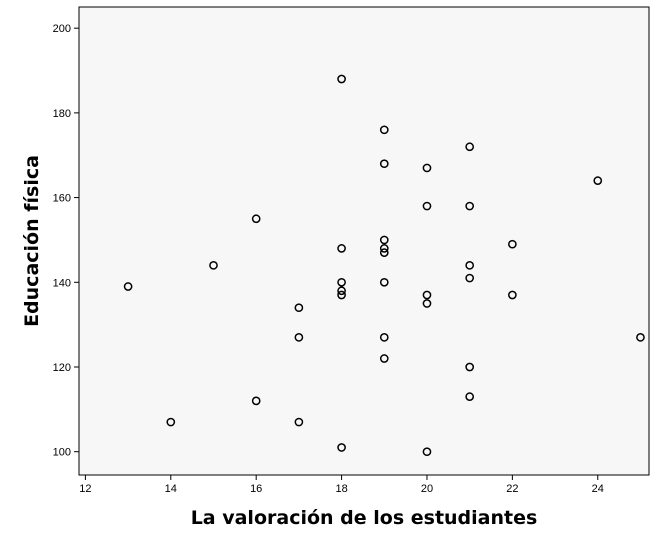 The width and height of the screenshot is (651, 533). I want to click on y-tick-label: 120, so click(62, 368).